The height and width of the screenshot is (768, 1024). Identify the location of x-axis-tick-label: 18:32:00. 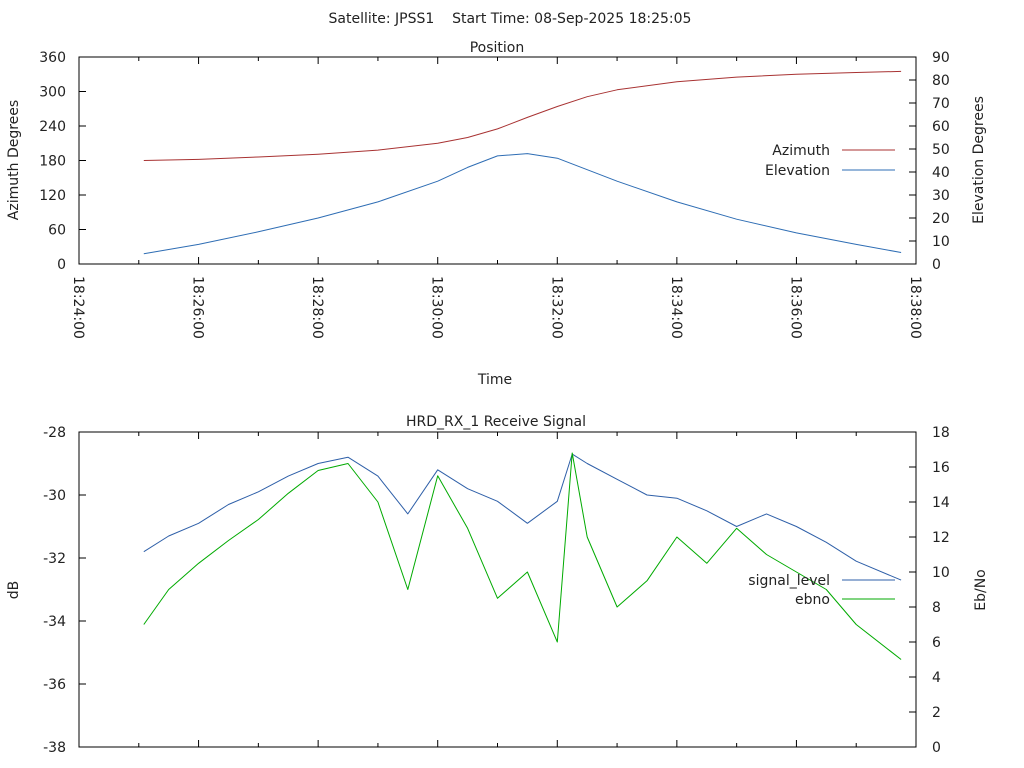
(556, 307).